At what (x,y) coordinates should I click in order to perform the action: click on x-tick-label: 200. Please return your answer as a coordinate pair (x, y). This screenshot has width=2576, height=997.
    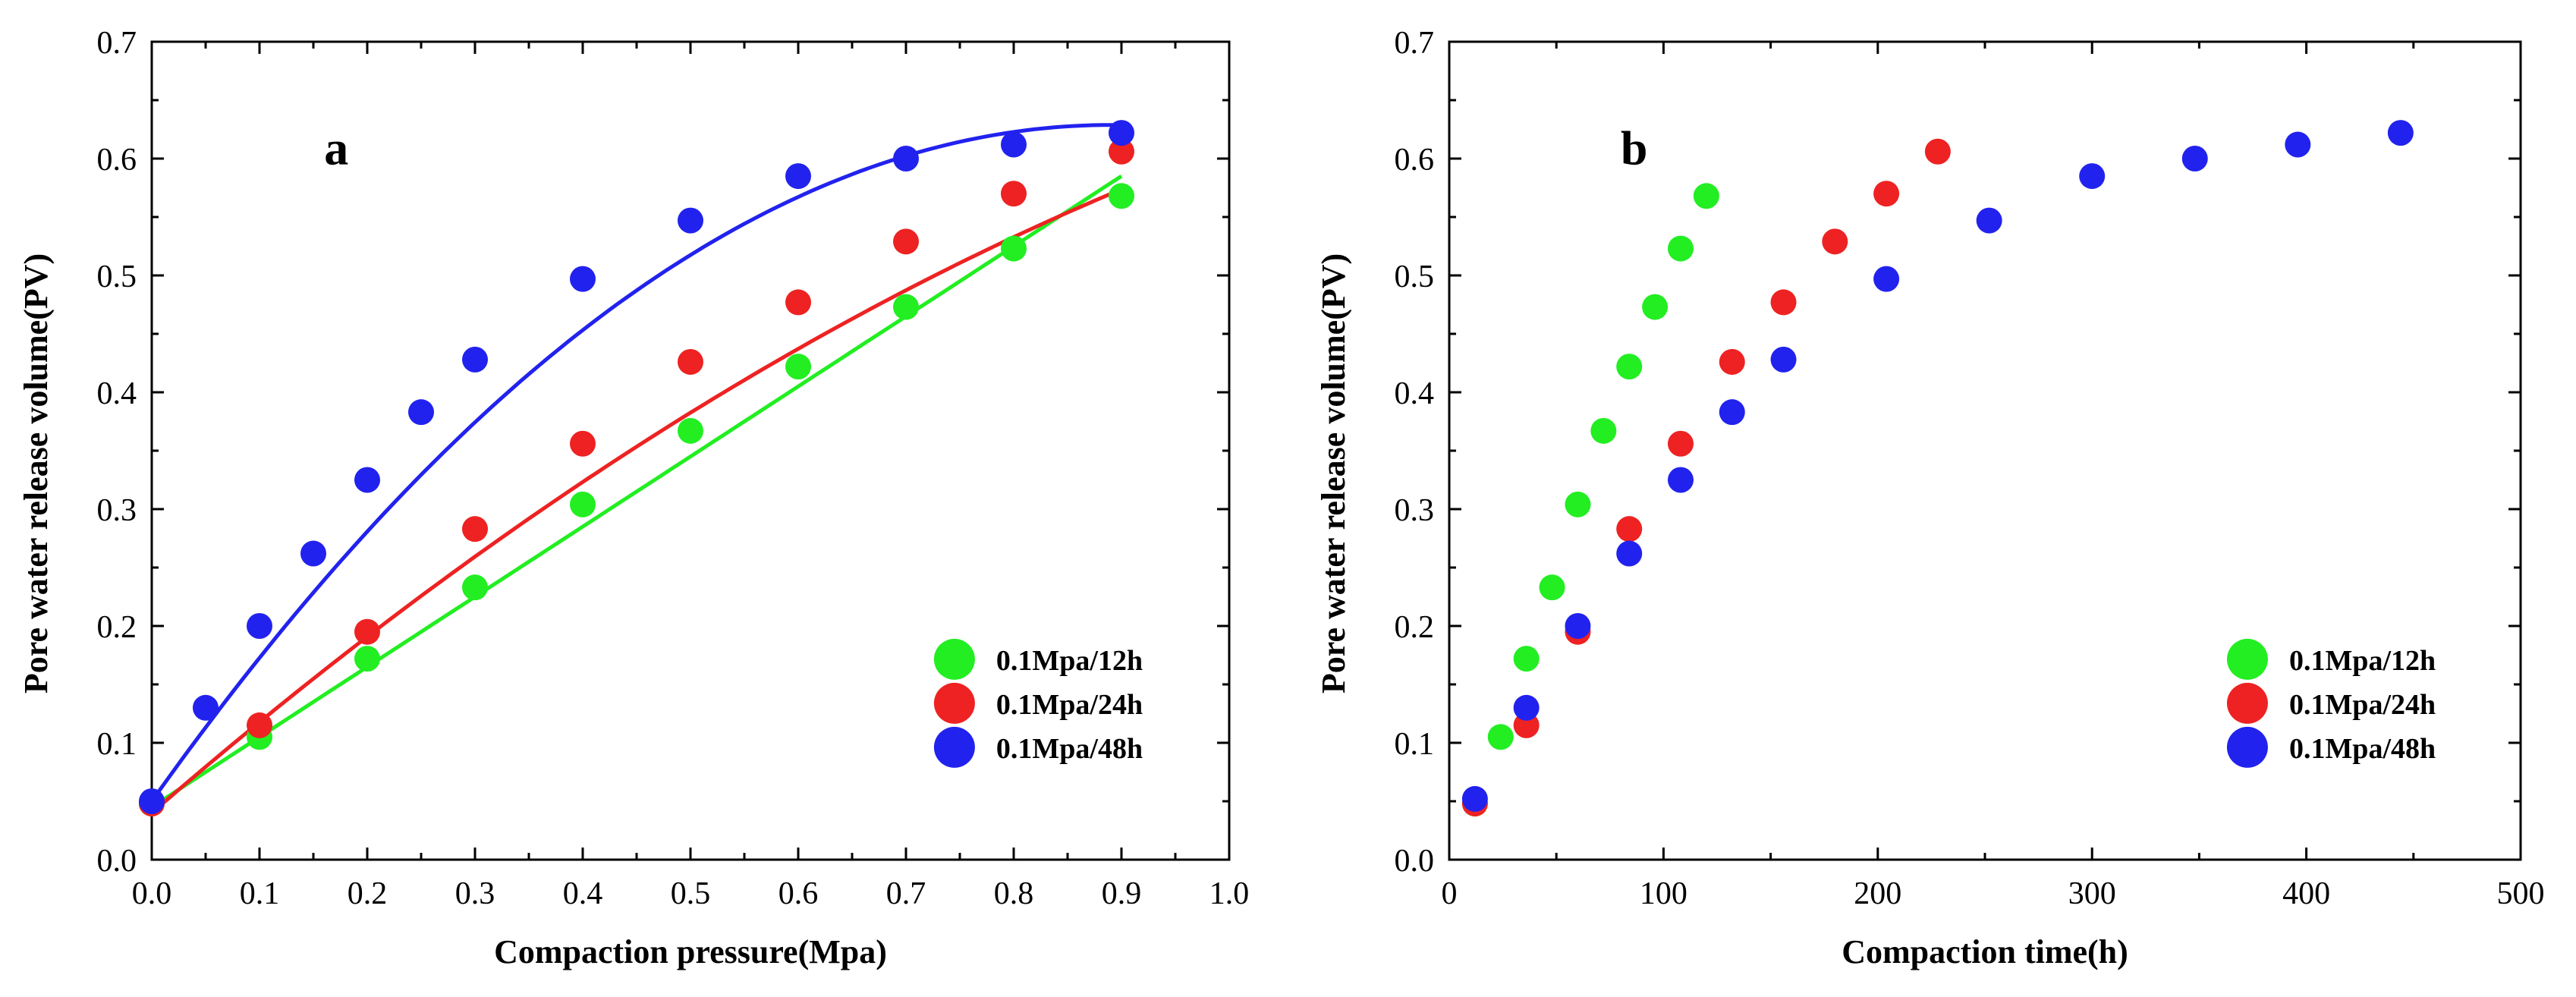
    Looking at the image, I should click on (1877, 893).